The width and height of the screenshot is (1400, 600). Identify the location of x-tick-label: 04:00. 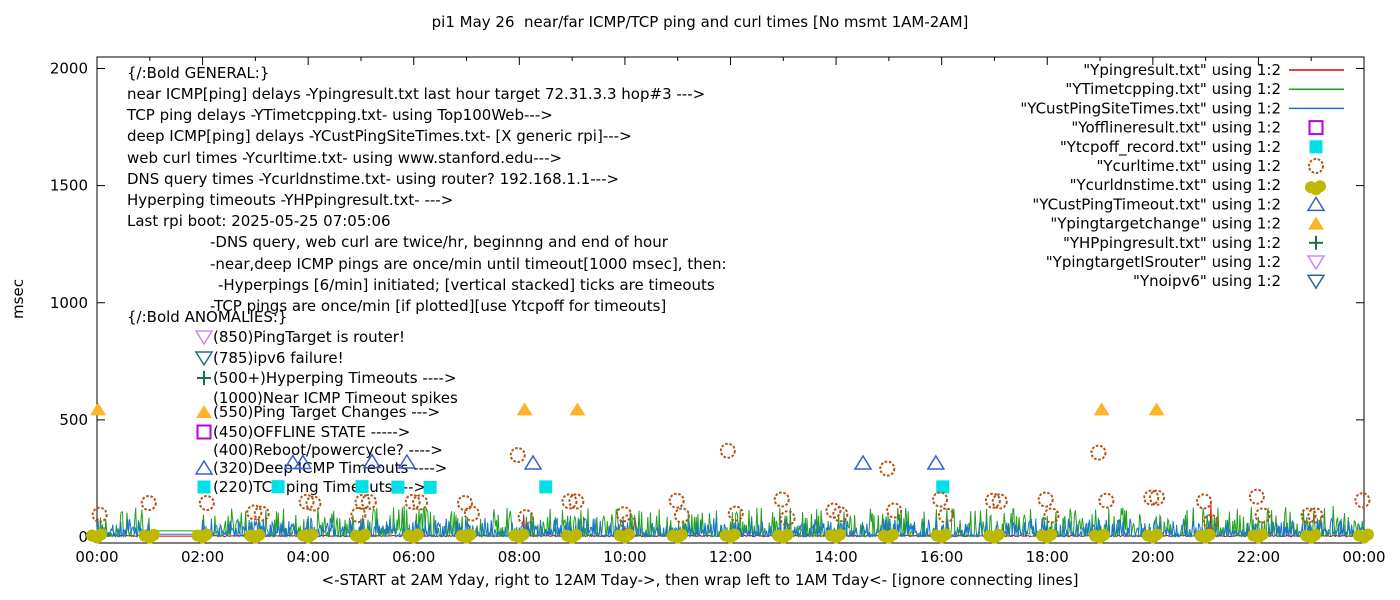
(308, 557).